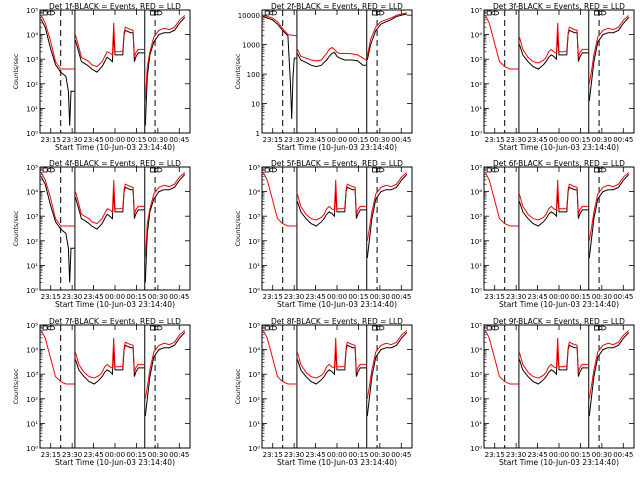 This screenshot has width=640, height=484. I want to click on y-tick-label: 100, so click(253, 75).